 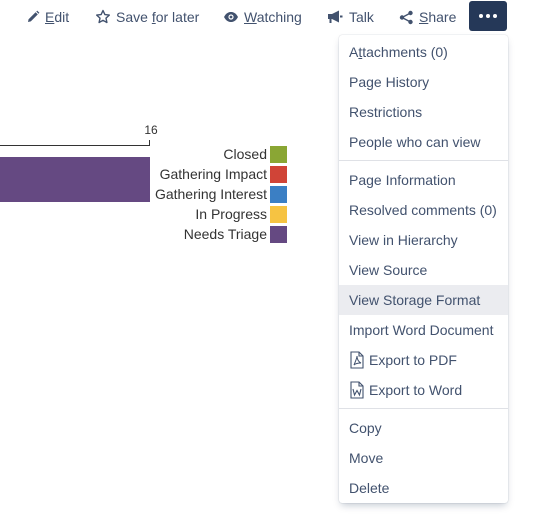 What do you see at coordinates (365, 428) in the screenshot?
I see `menu-item-copy: Copy` at bounding box center [365, 428].